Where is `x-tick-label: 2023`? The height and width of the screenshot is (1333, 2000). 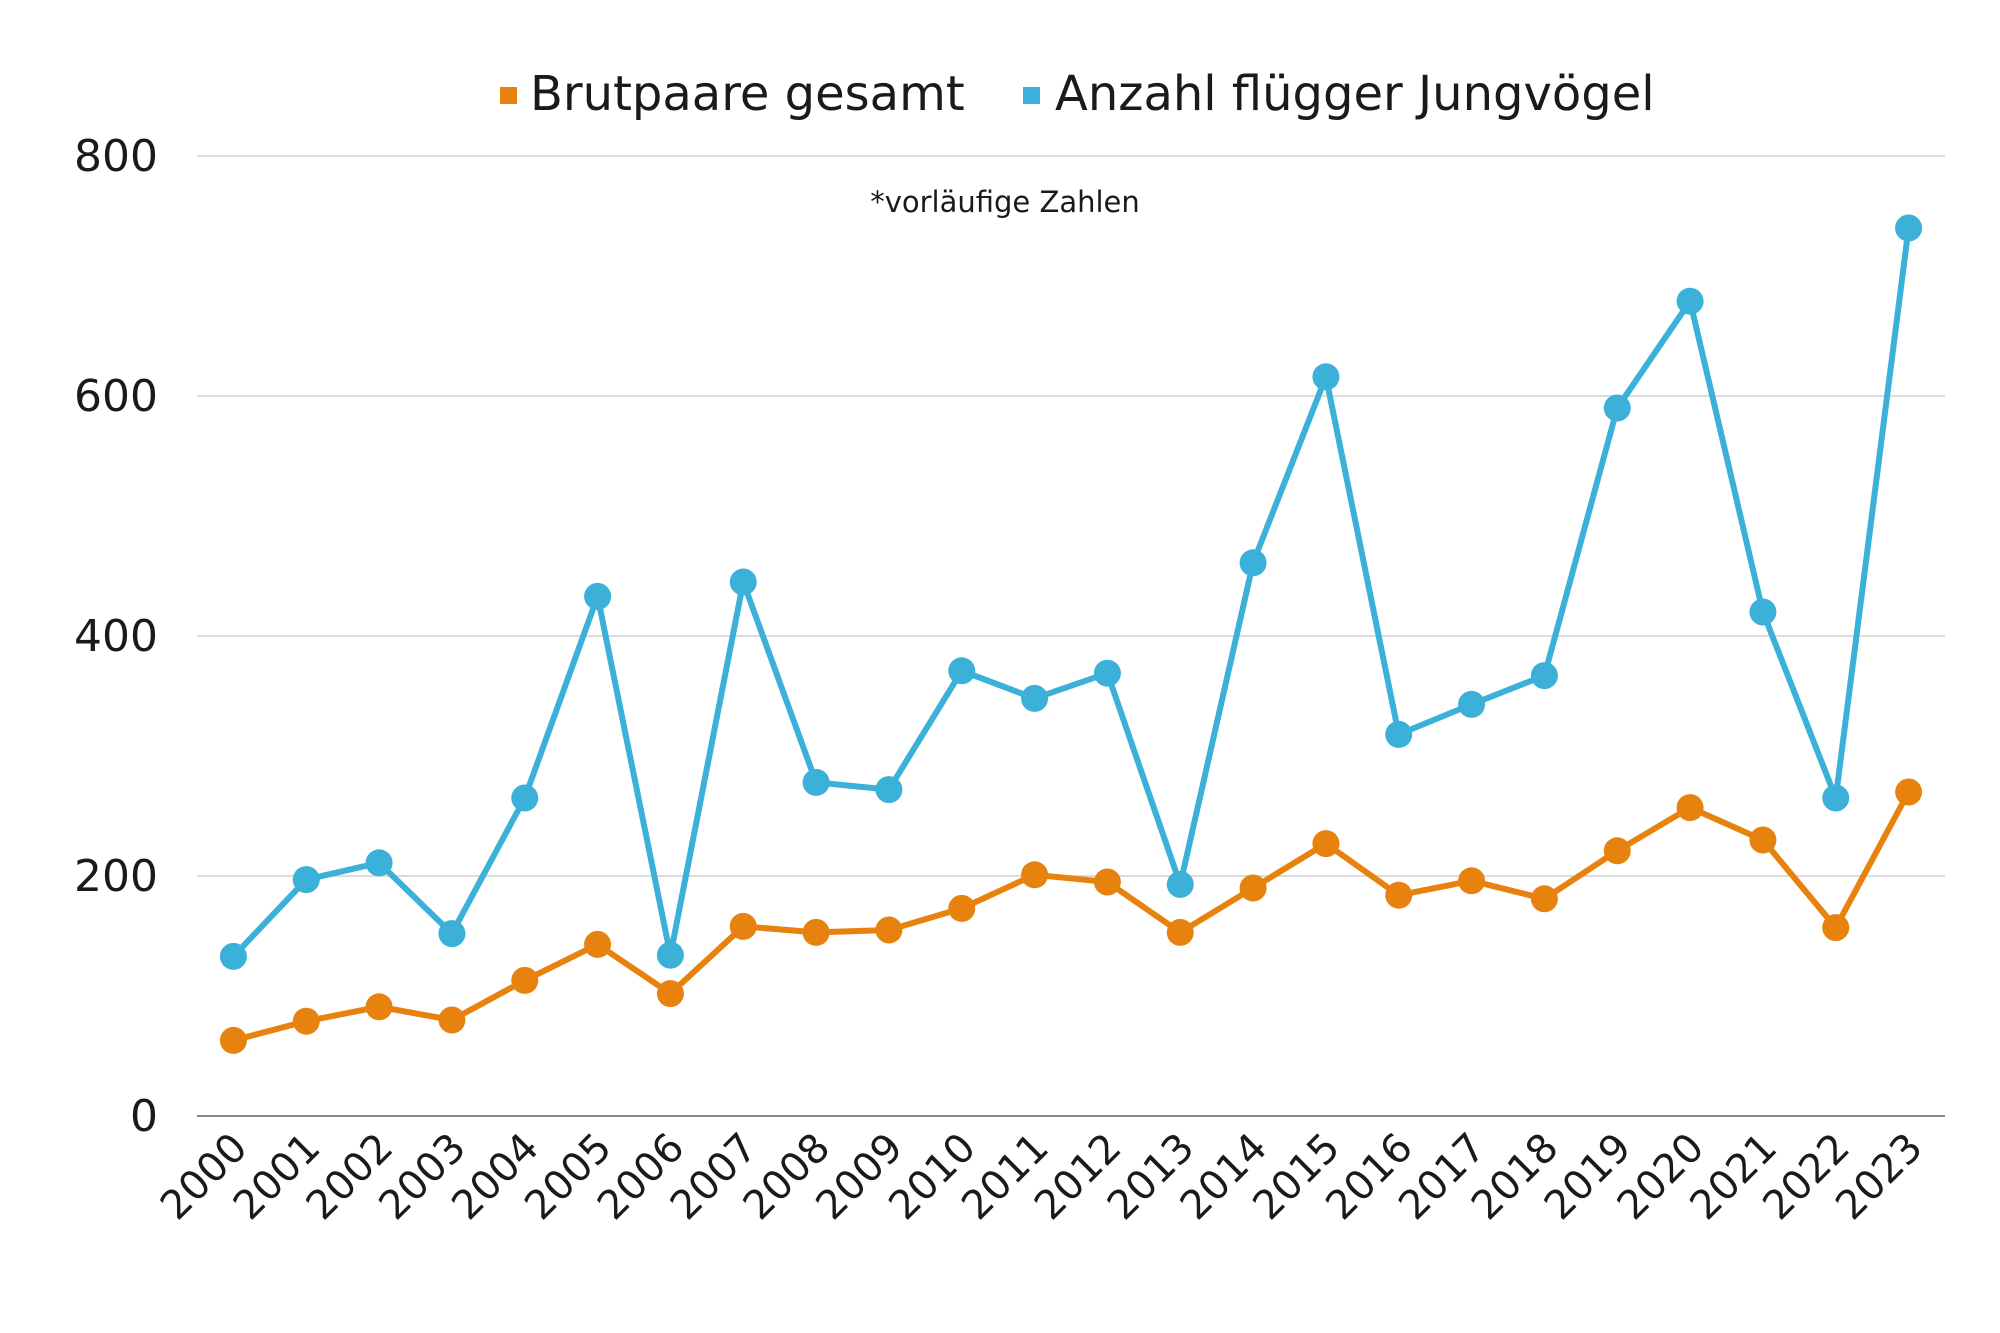
x-tick-label: 2023 is located at coordinates (1879, 1177).